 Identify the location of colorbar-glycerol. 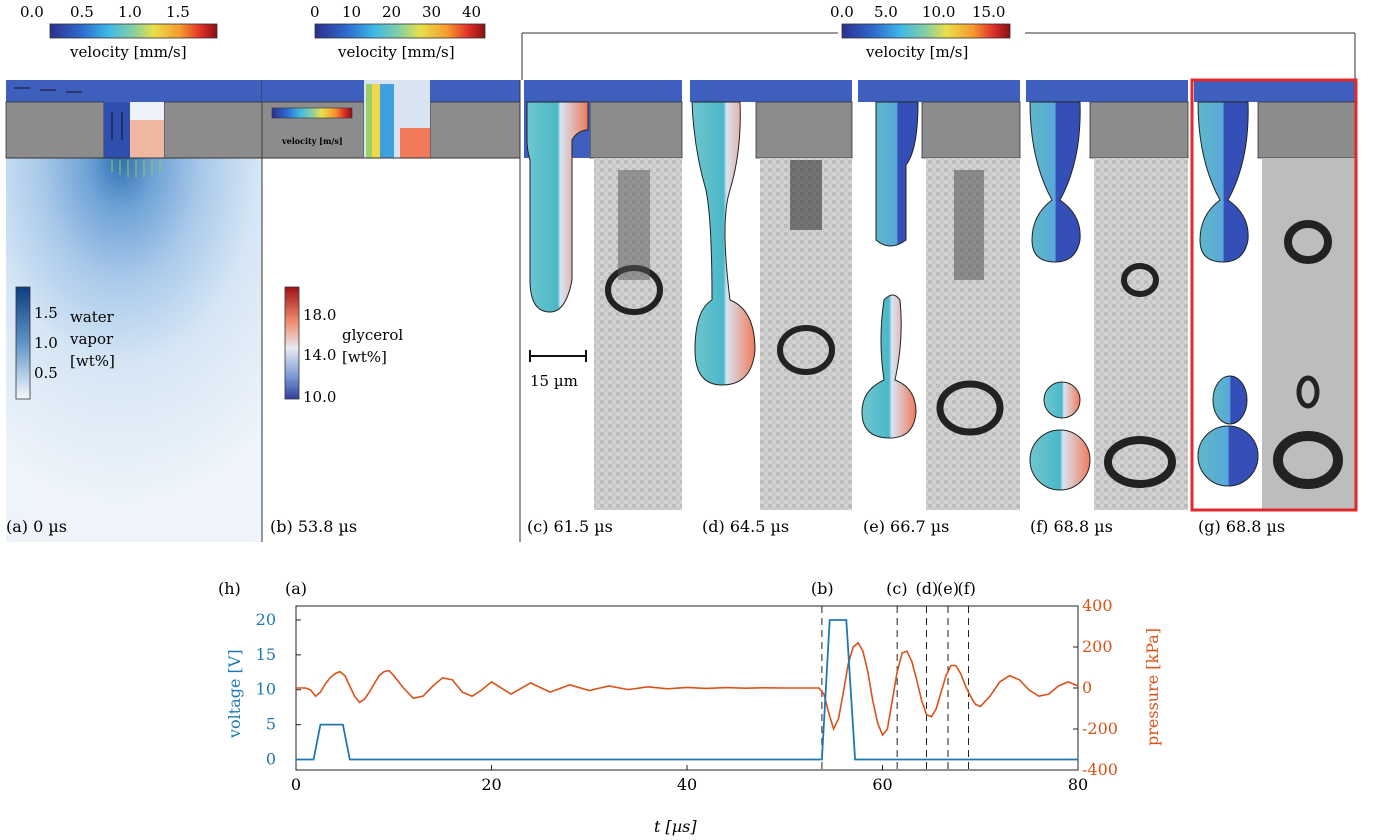
(292, 343).